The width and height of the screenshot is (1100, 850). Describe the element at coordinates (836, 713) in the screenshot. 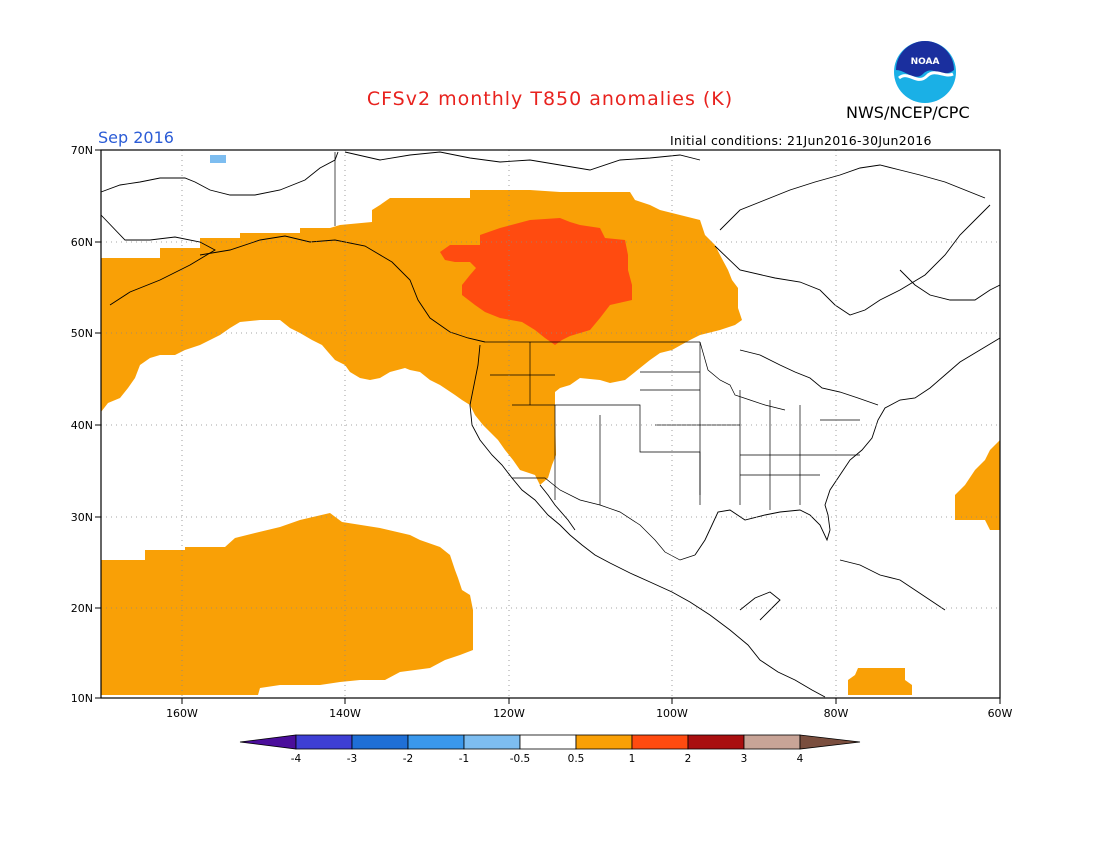

I see `lon-label: 80W` at that location.